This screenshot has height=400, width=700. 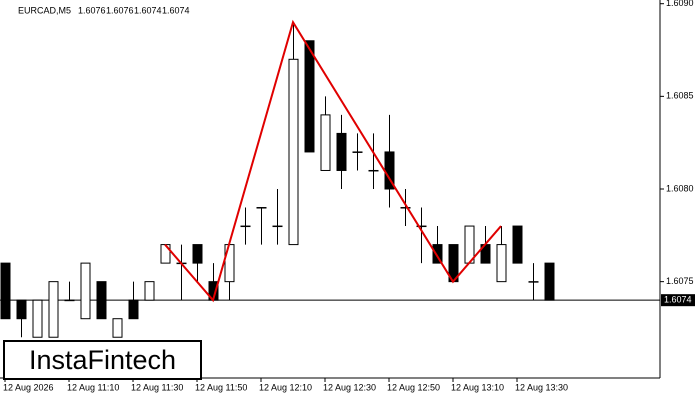 I want to click on y-tick-label: 1.6090, so click(x=680, y=4).